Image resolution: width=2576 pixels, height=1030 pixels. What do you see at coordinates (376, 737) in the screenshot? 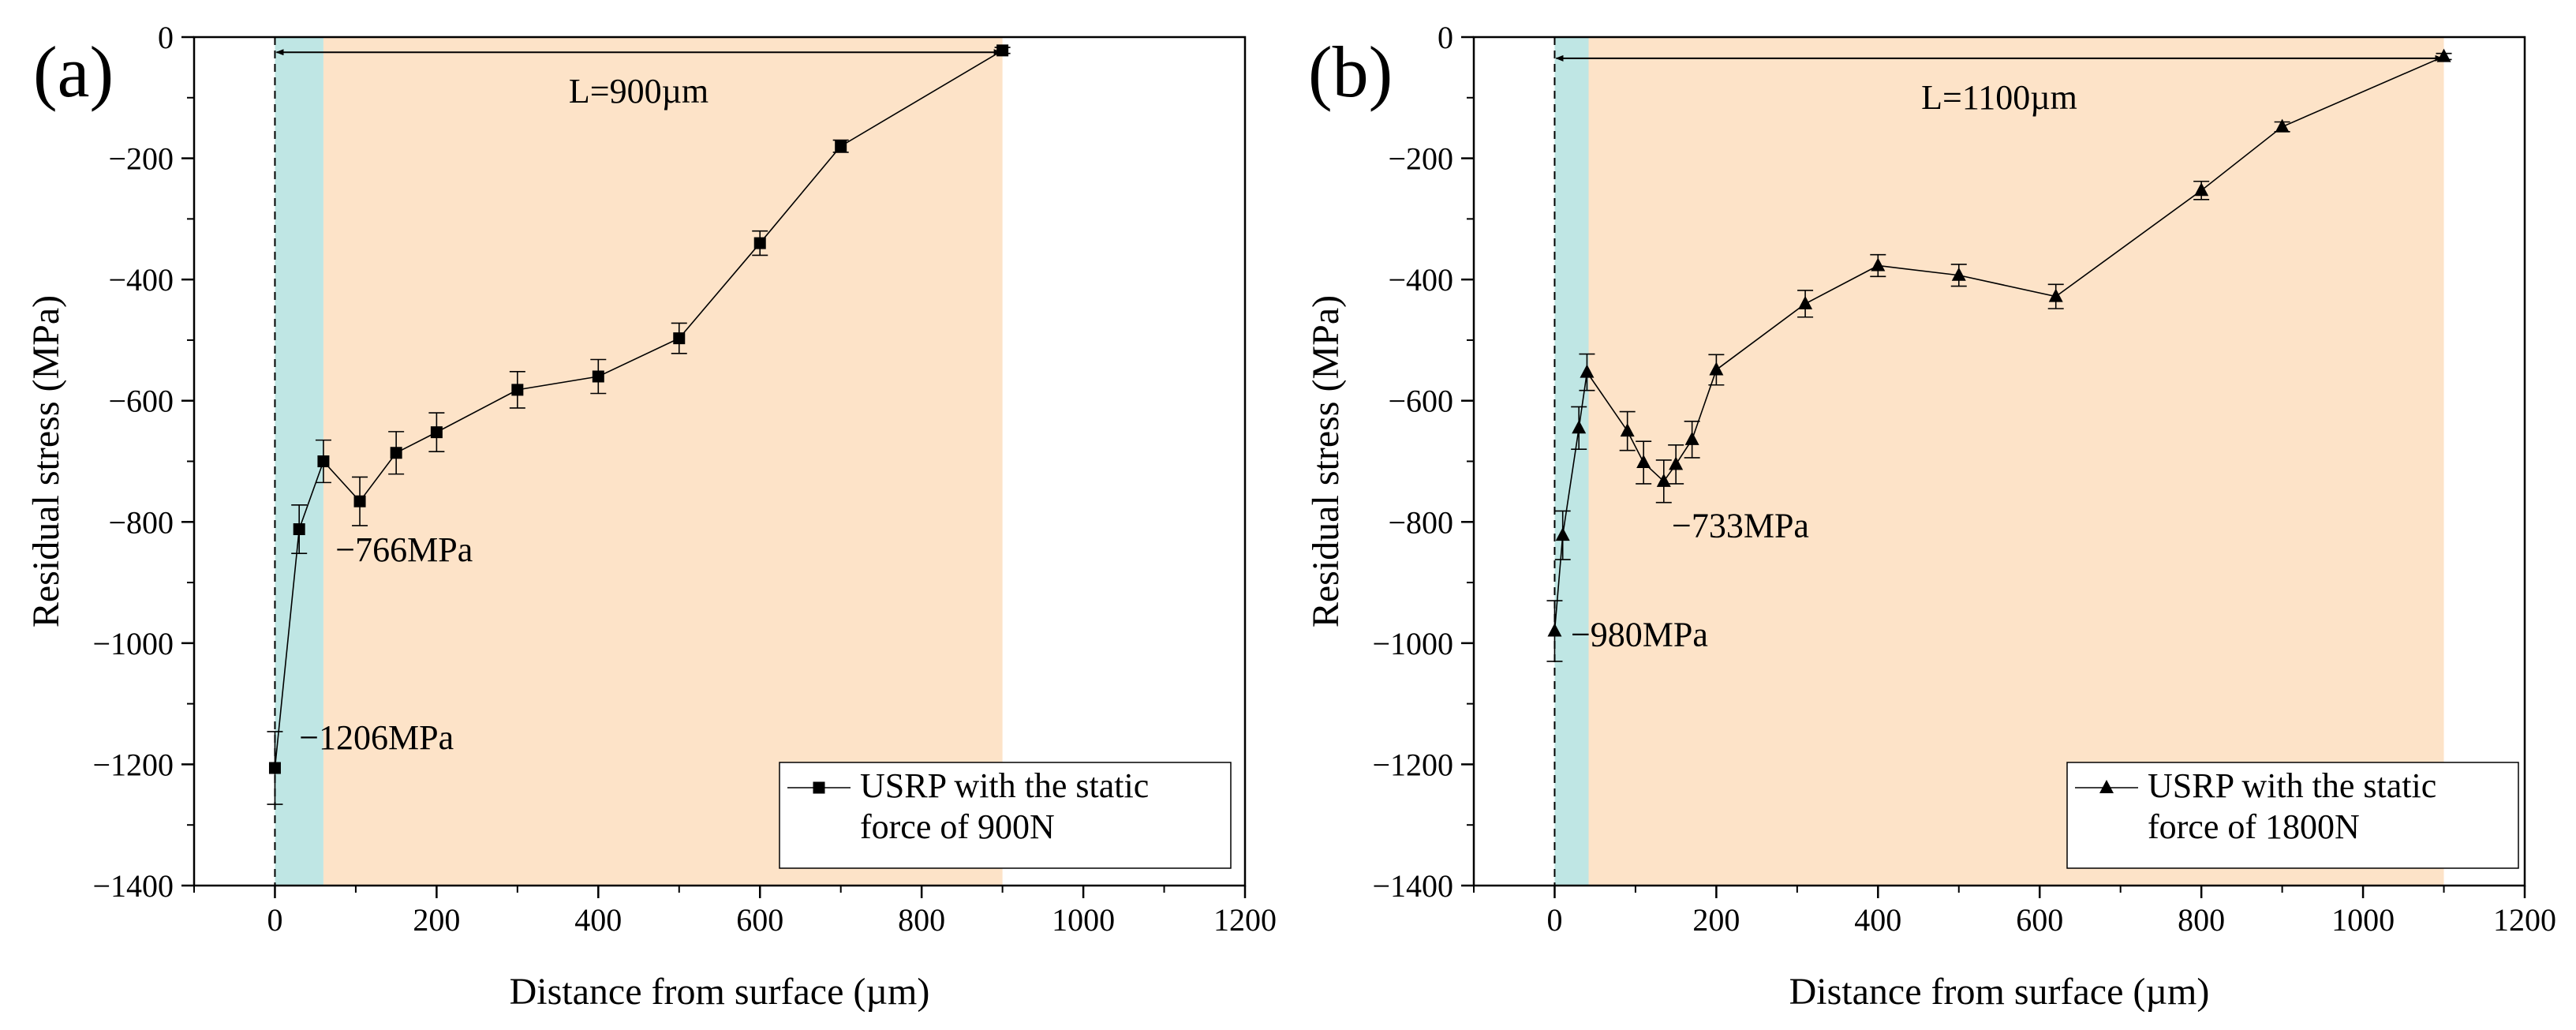
I see `value-annotation: −1206MPa` at bounding box center [376, 737].